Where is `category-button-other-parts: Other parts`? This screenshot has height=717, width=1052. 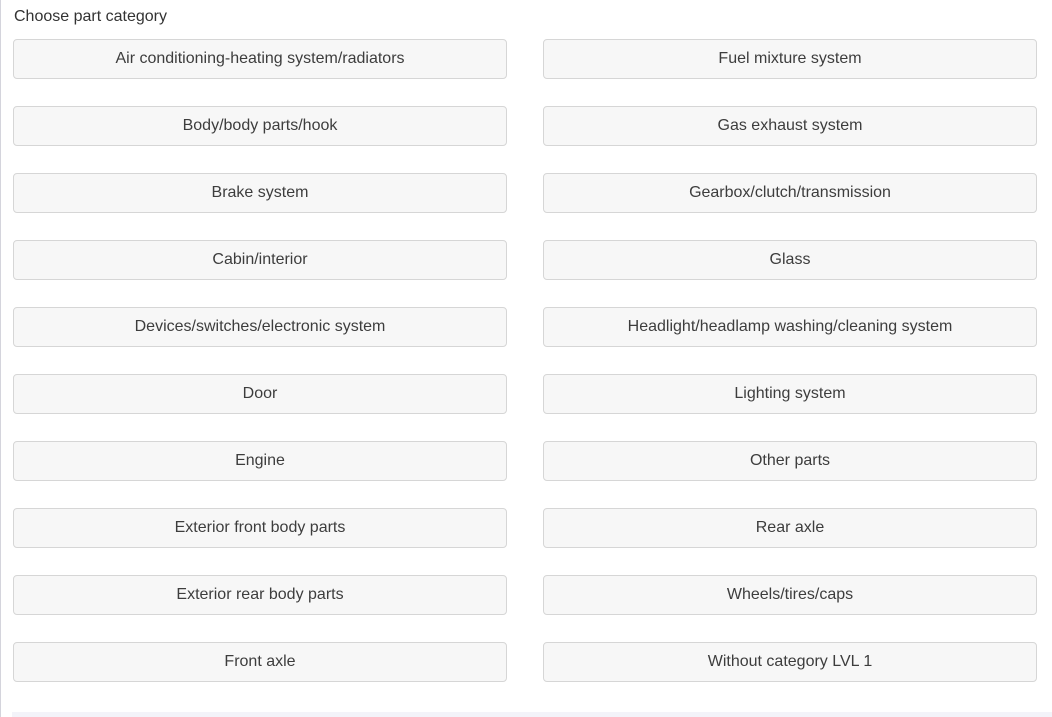
category-button-other-parts: Other parts is located at coordinates (790, 461).